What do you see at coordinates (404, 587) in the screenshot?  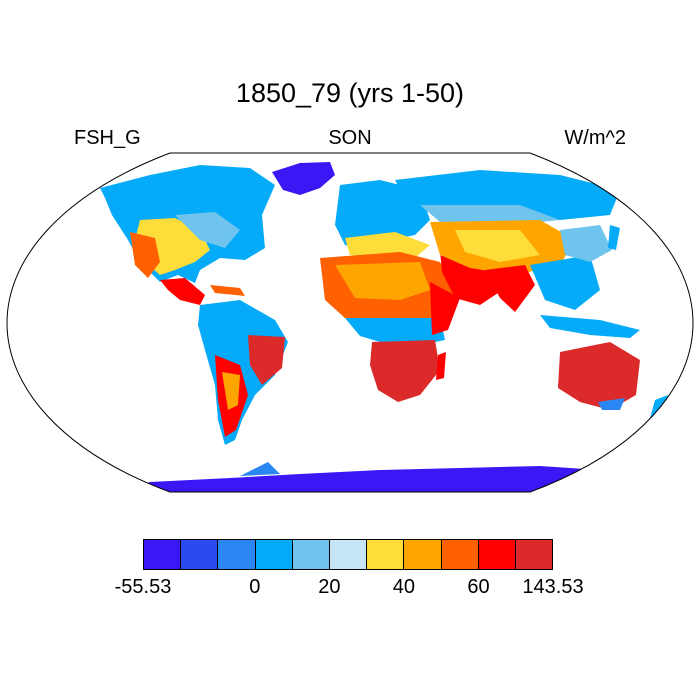 I see `colorbar-label: 40` at bounding box center [404, 587].